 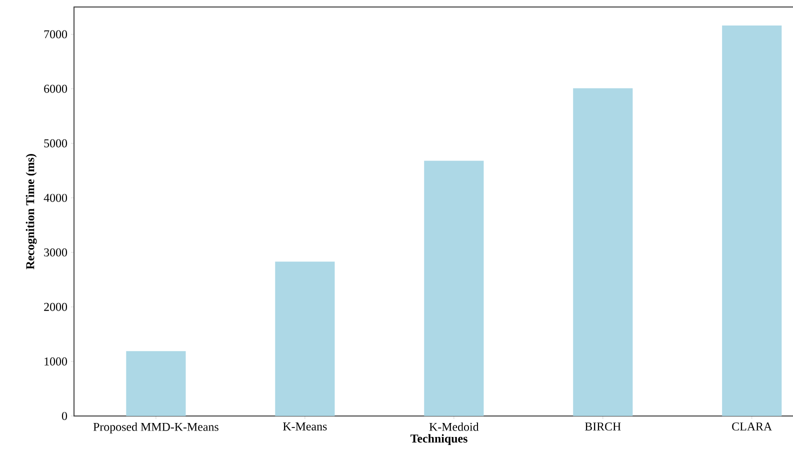 What do you see at coordinates (454, 426) in the screenshot?
I see `x-tick-label: K-Medoid` at bounding box center [454, 426].